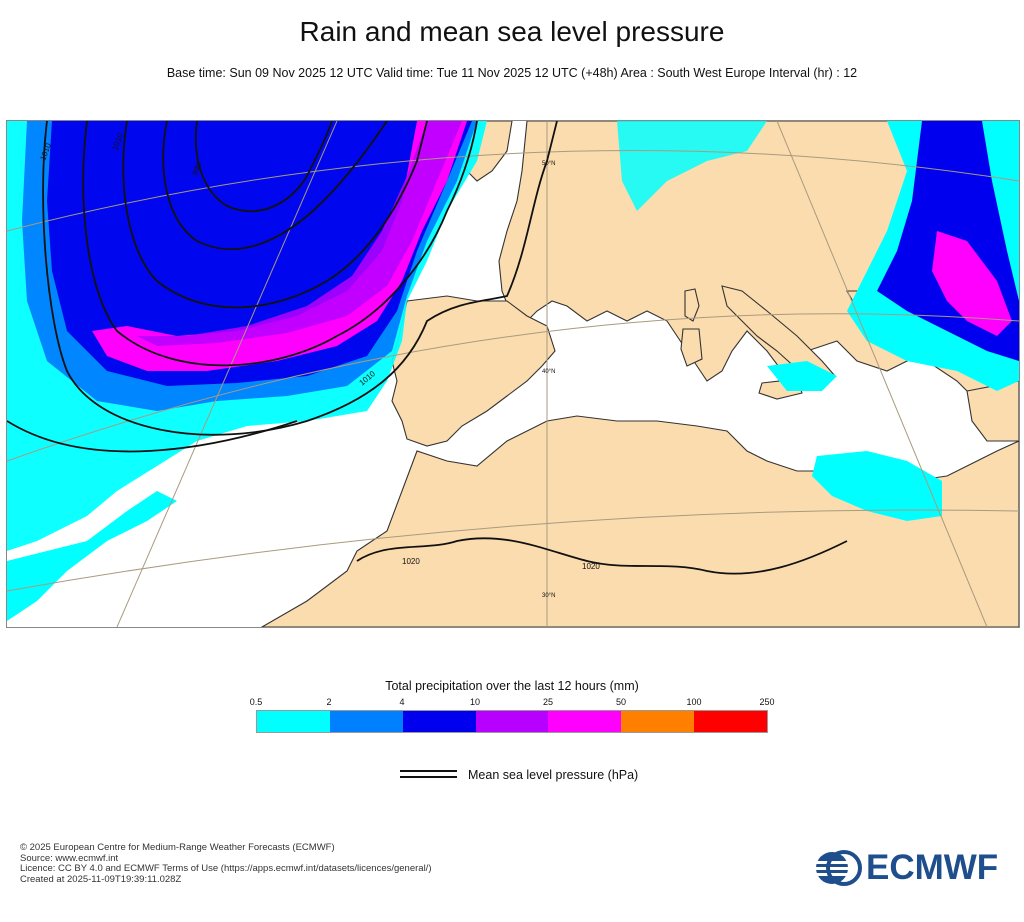 The width and height of the screenshot is (1024, 922). What do you see at coordinates (548, 372) in the screenshot?
I see `latitude-label: 40°N` at bounding box center [548, 372].